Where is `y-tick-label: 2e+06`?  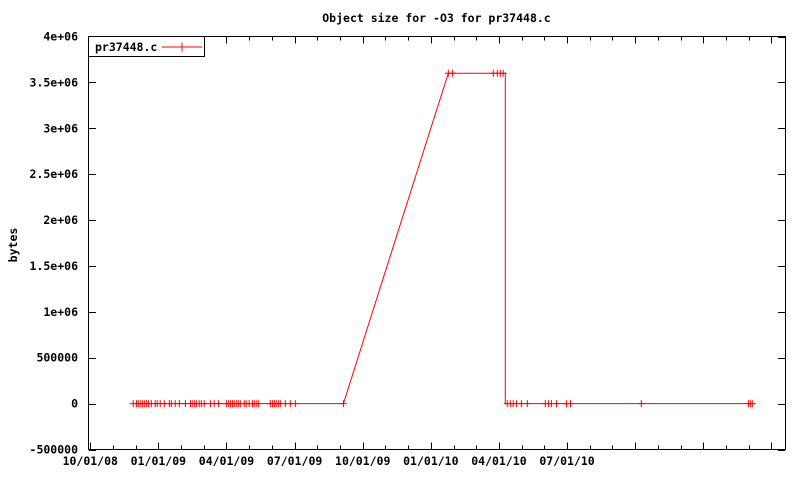
y-tick-label: 2e+06 is located at coordinates (60, 220).